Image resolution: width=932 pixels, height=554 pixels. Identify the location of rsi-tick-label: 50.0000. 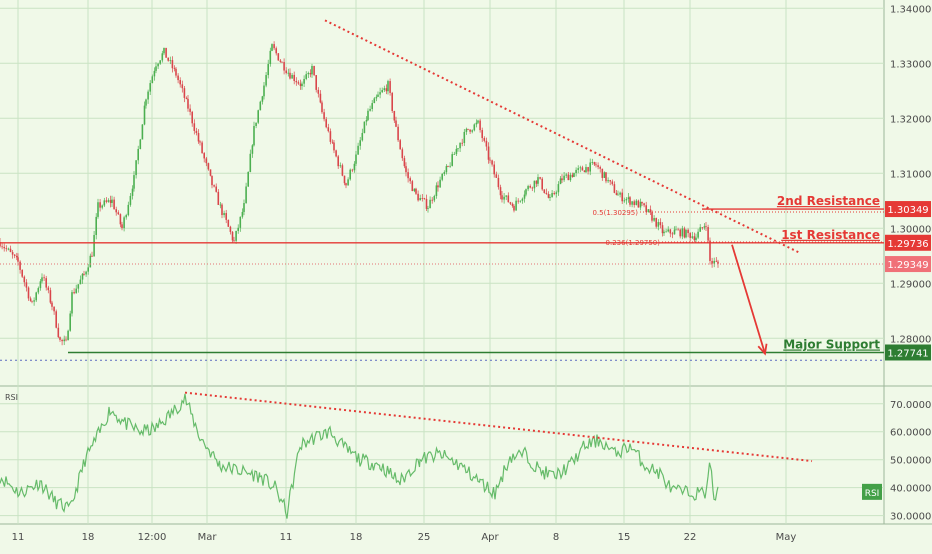
(910, 461).